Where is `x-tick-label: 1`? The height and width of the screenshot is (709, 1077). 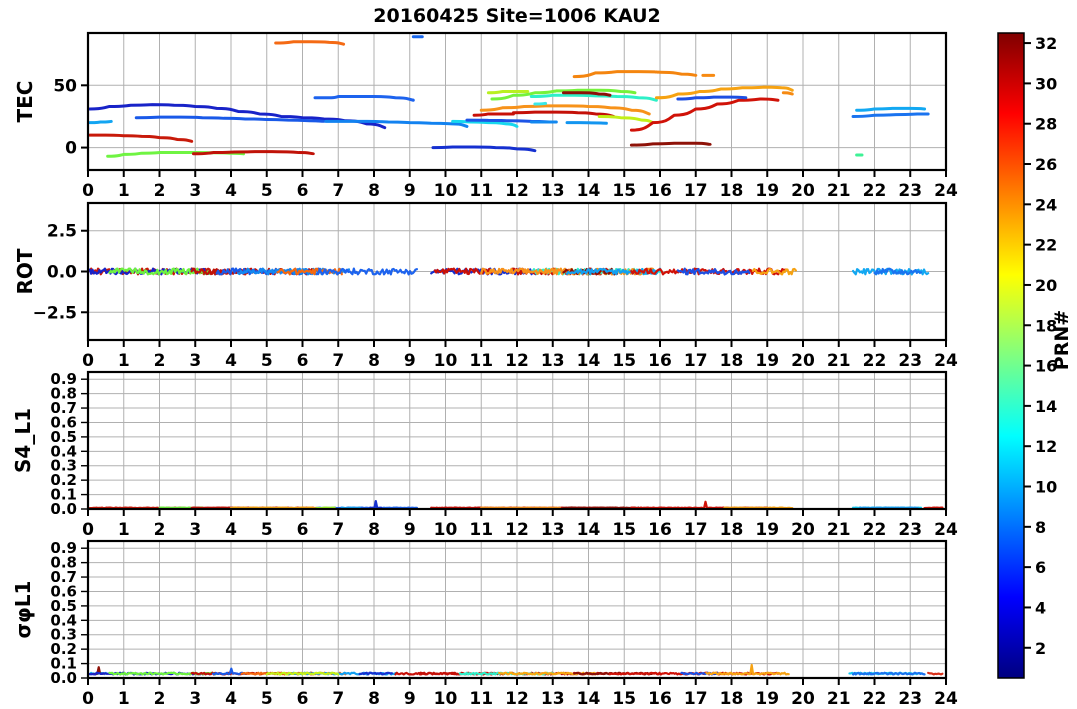 x-tick-label: 1 is located at coordinates (124, 699).